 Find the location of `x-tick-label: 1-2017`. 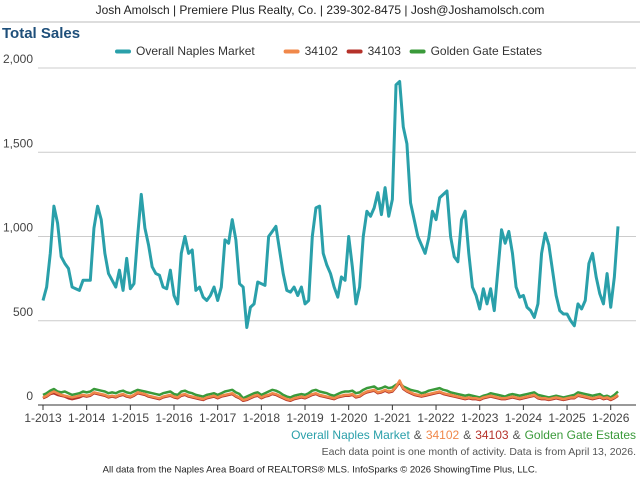

x-tick-label: 1-2017 is located at coordinates (218, 418).